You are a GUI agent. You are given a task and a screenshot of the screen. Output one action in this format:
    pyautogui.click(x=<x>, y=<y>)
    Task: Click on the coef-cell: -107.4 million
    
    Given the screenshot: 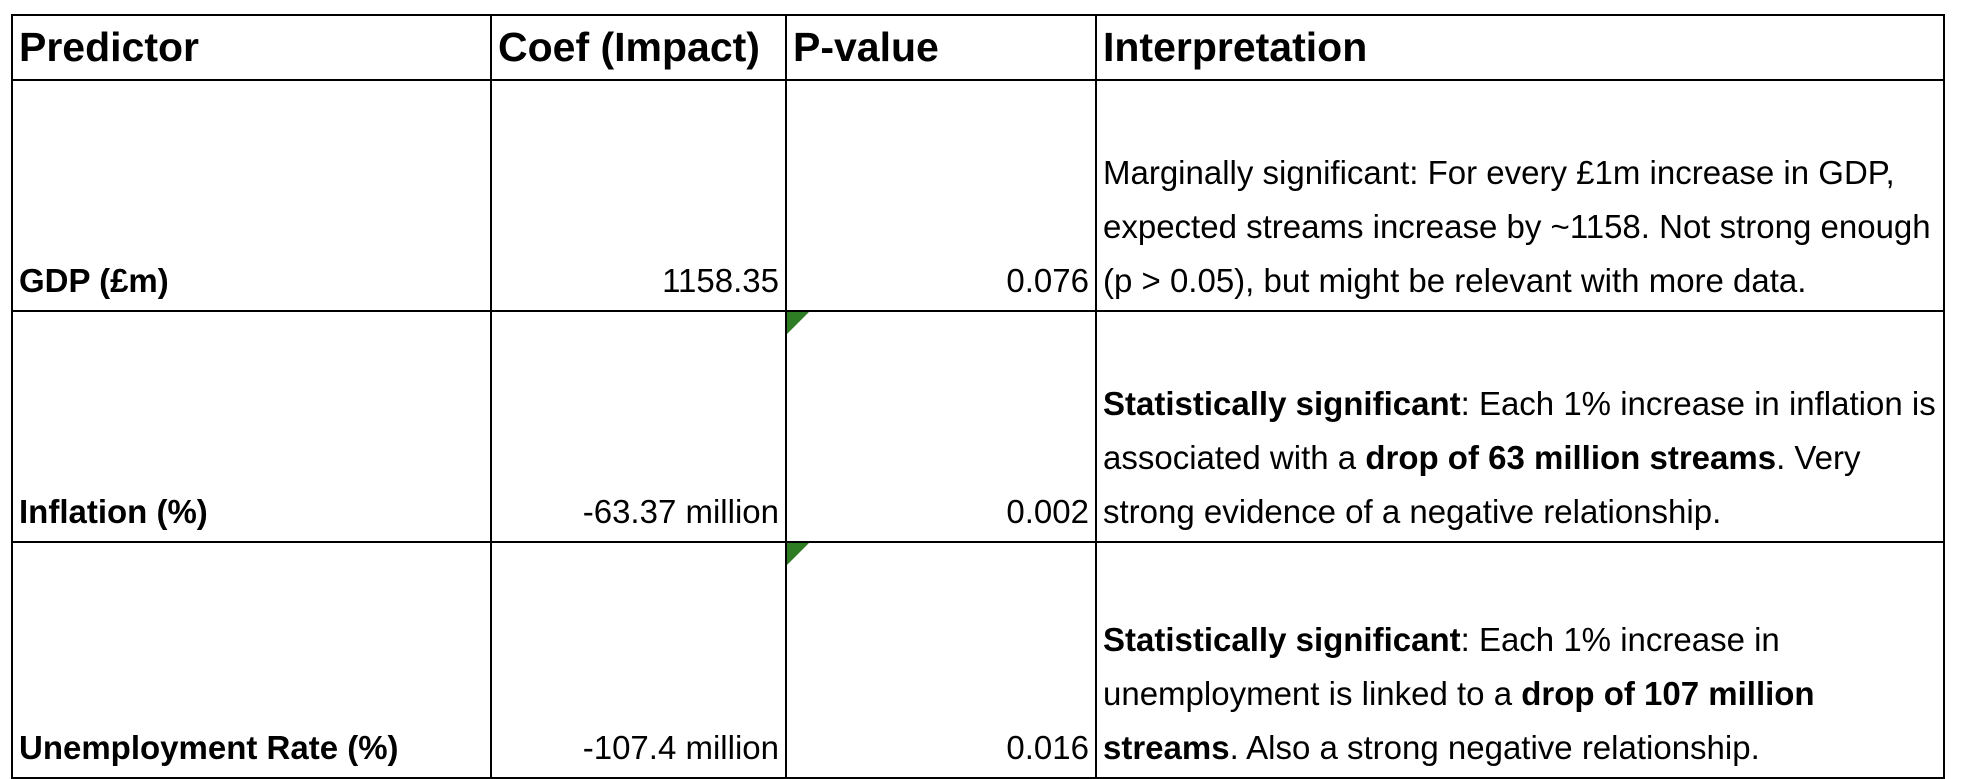 What is the action you would take?
    pyautogui.click(x=638, y=660)
    